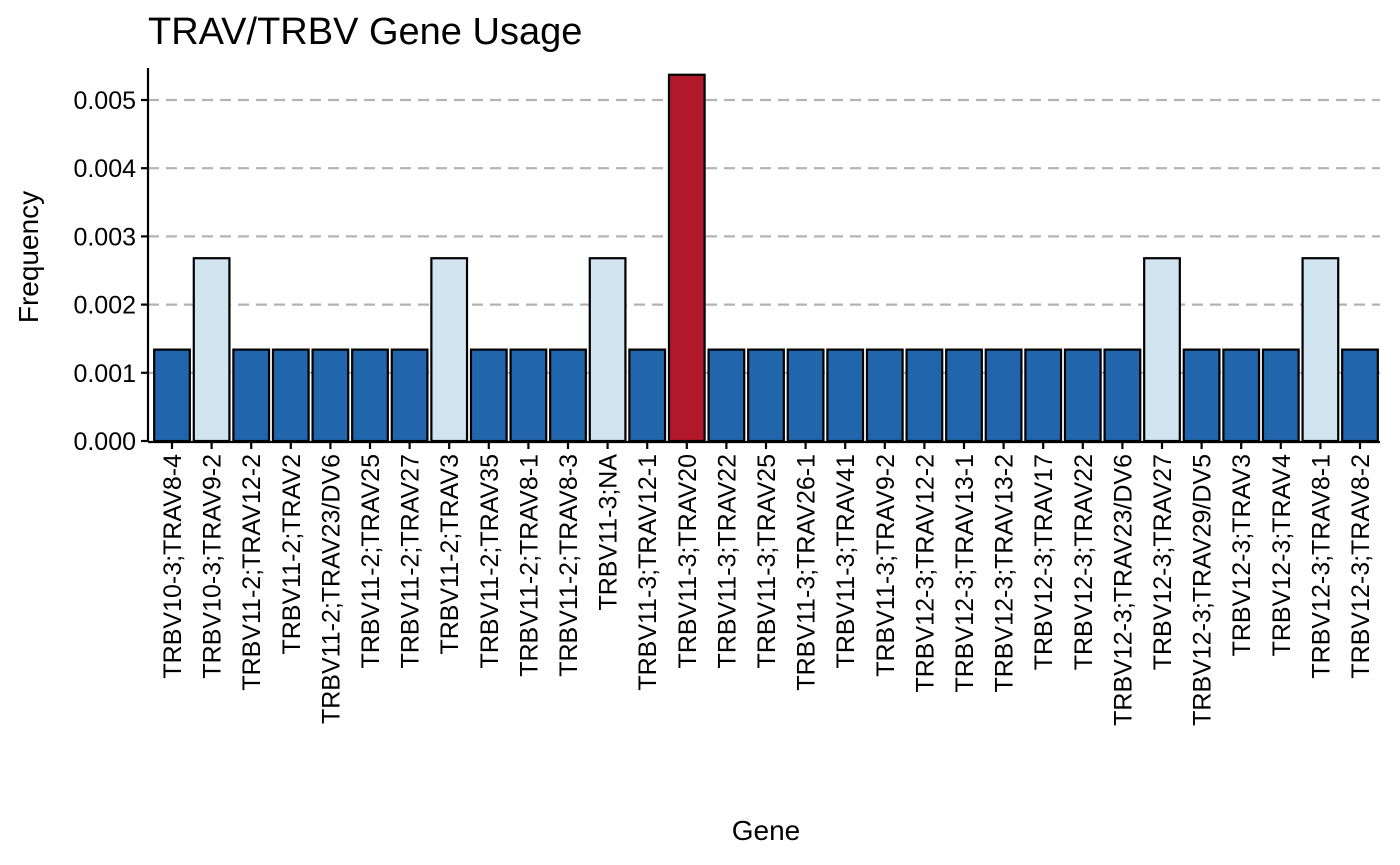 The height and width of the screenshot is (865, 1400). I want to click on y-ticks: 0.000 0.001 0.002 0.003 0.004 0.005, so click(110, 271).